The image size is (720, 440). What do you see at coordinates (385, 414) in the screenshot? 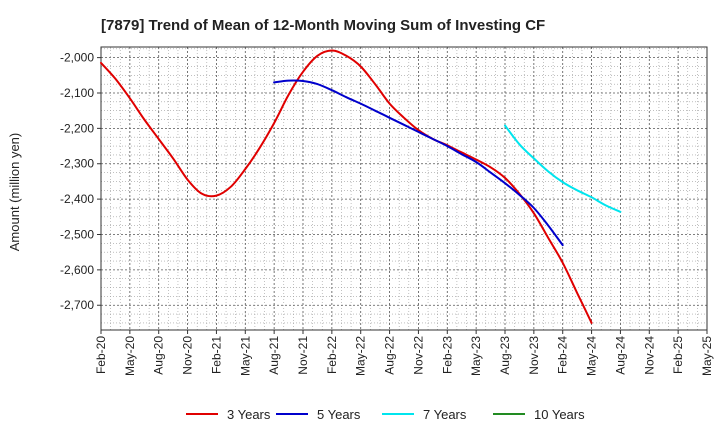
I see `legend: 3 Years 5 Years 7 Years 10 Years` at bounding box center [385, 414].